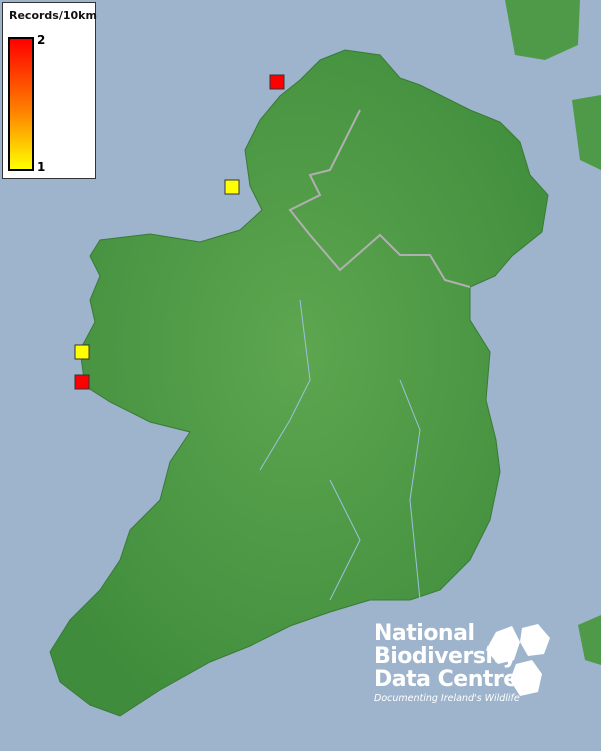 Image resolution: width=601 pixels, height=751 pixels. What do you see at coordinates (447, 698) in the screenshot?
I see `logo-tagline: Documenting Ireland's Wildlife` at bounding box center [447, 698].